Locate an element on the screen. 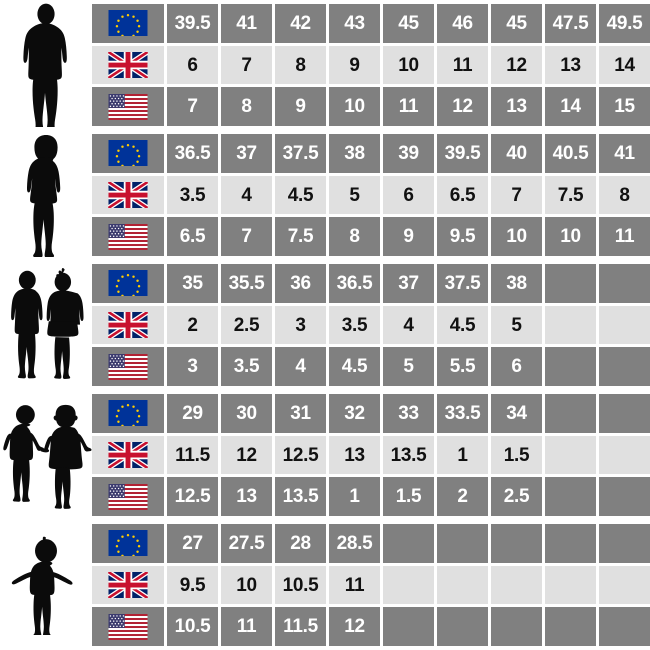 This screenshot has height=650, width=650. size-cell: 10.5 is located at coordinates (300, 585).